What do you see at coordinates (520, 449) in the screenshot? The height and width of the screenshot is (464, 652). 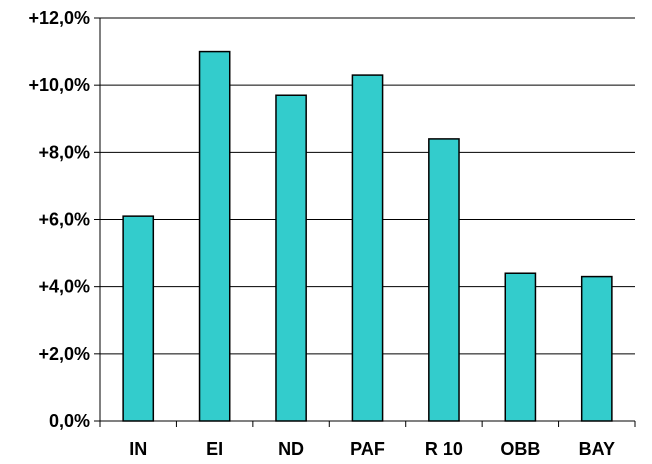 I see `x-category-label: OBB` at bounding box center [520, 449].